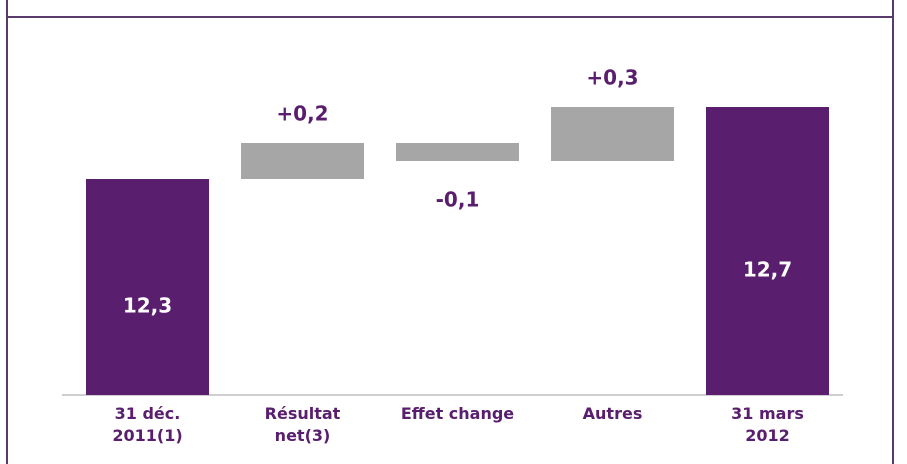 The height and width of the screenshot is (464, 907). Describe the element at coordinates (612, 78) in the screenshot. I see `value-label: +0,3` at that location.